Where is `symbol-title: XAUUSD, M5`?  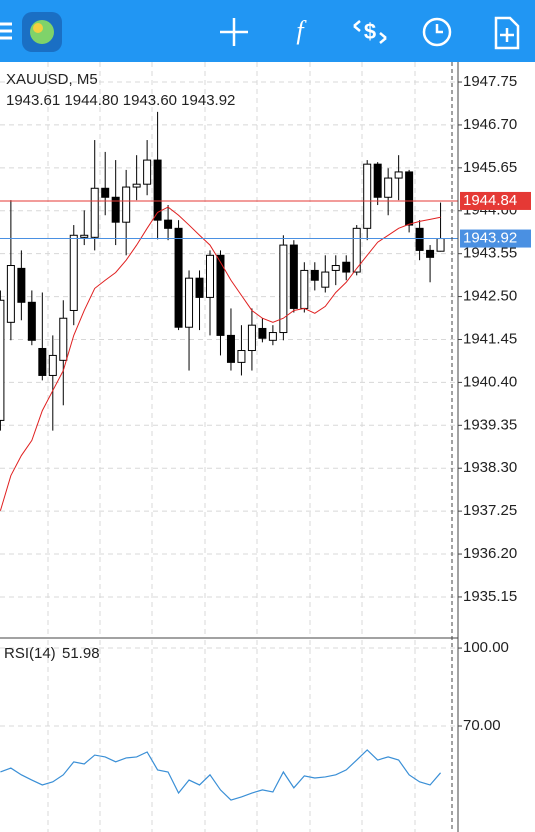 symbol-title: XAUUSD, M5 is located at coordinates (52, 79).